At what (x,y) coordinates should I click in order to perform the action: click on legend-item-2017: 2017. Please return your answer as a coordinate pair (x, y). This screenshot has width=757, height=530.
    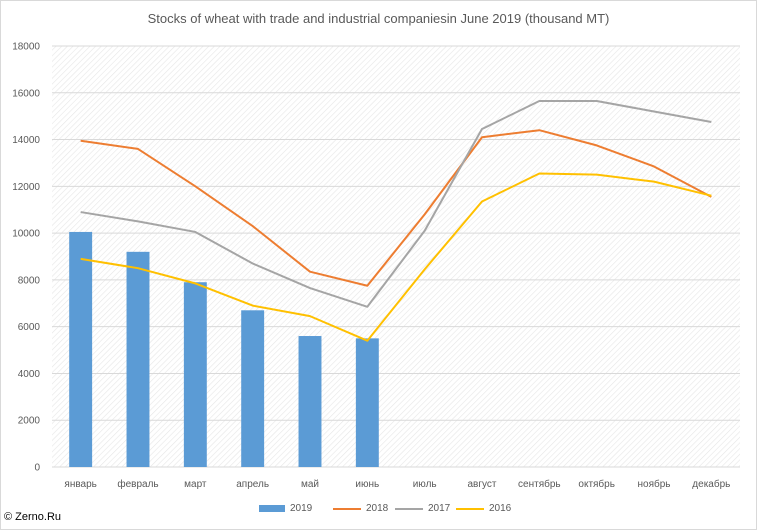
    Looking at the image, I should click on (422, 508).